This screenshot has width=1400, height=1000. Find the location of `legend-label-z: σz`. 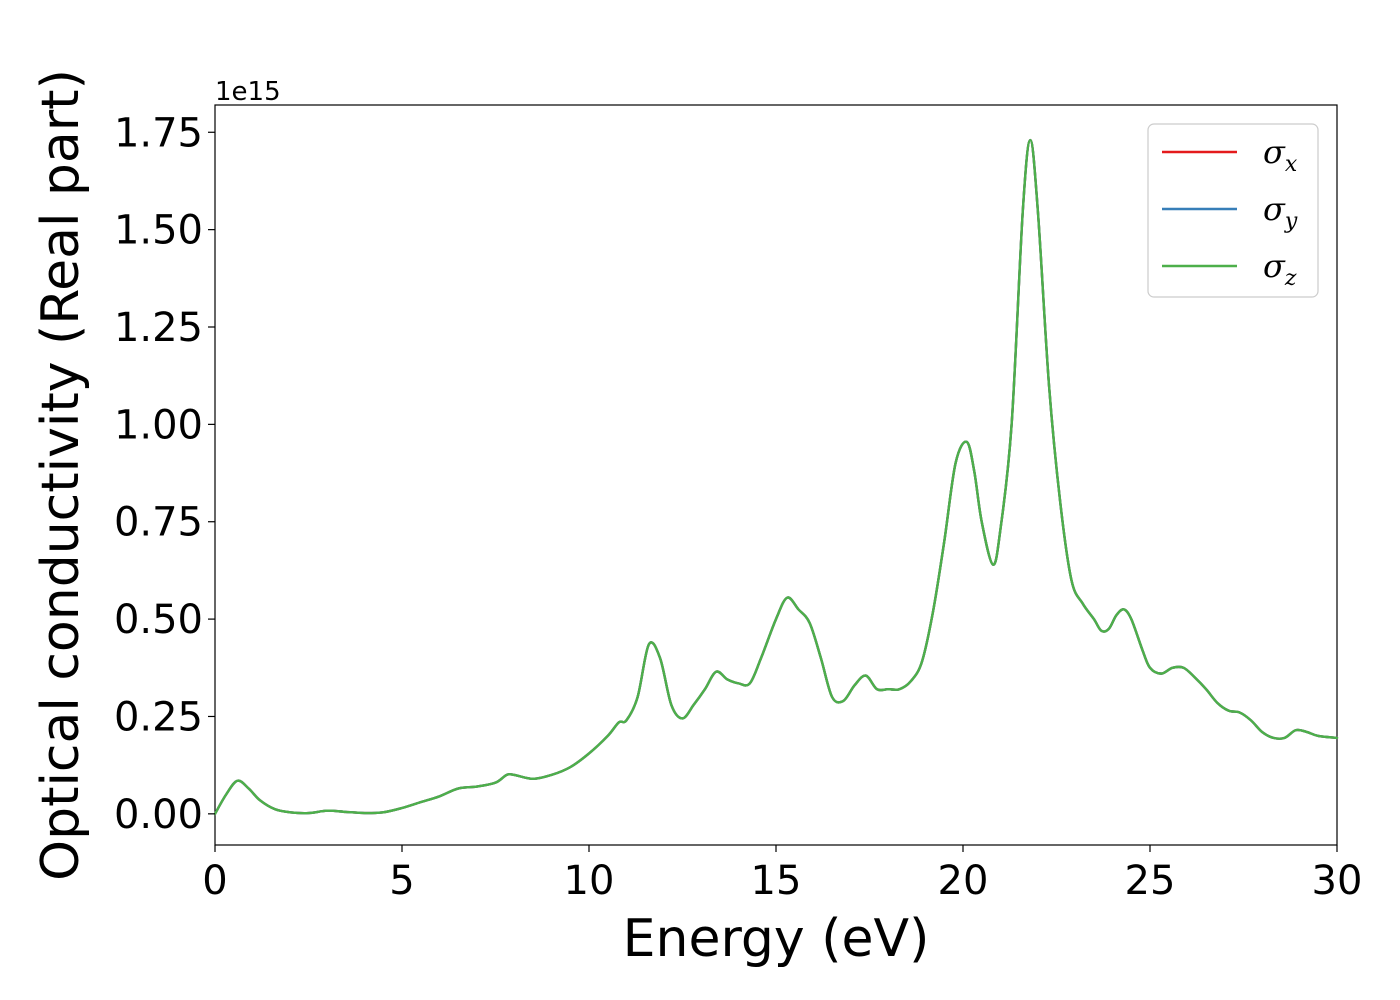

legend-label-z: σz is located at coordinates (1280, 269).